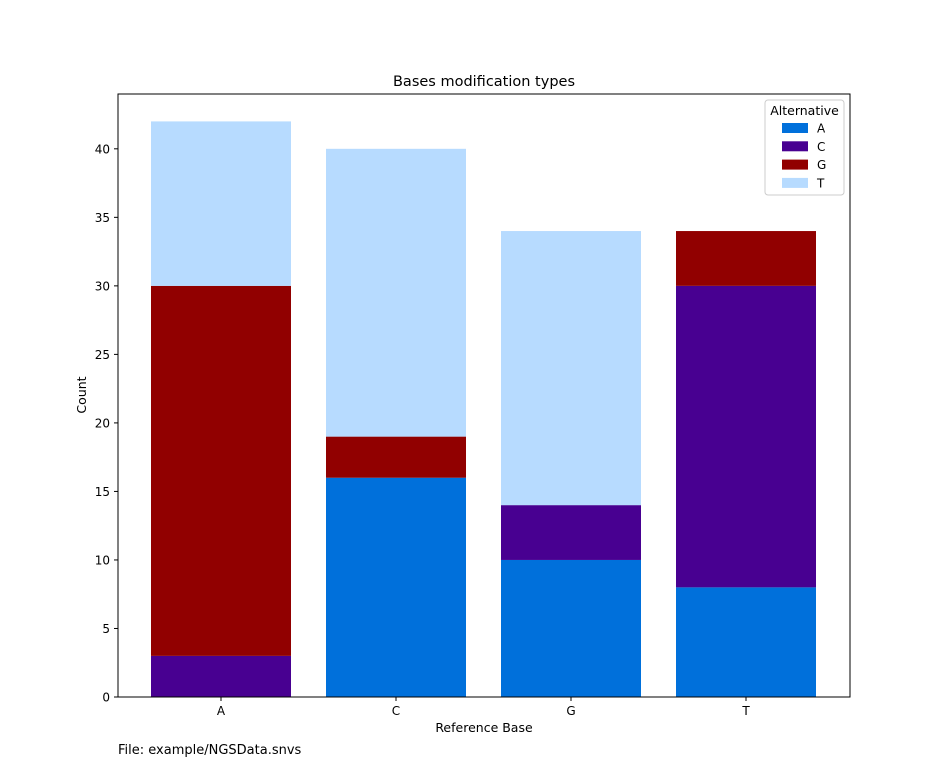  What do you see at coordinates (396, 292) in the screenshot?
I see `bar-c-to-t` at bounding box center [396, 292].